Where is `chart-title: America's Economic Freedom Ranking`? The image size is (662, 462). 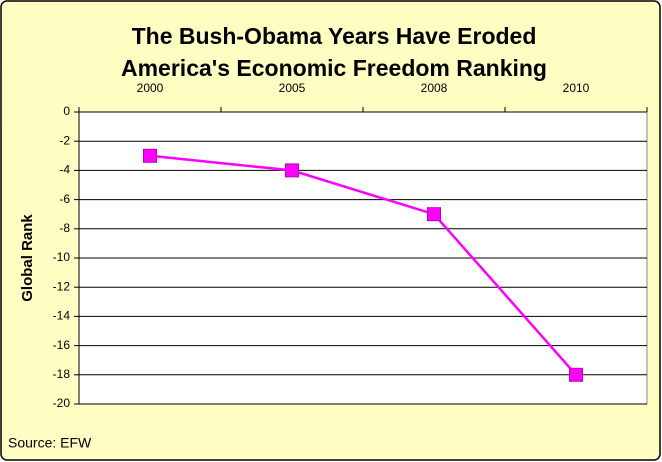
chart-title: America's Economic Freedom Ranking is located at coordinates (334, 68).